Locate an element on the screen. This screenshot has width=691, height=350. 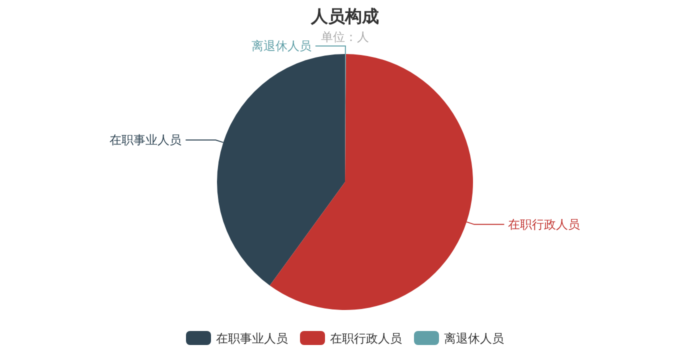
slice-label: 离退休人员 is located at coordinates (281, 46).